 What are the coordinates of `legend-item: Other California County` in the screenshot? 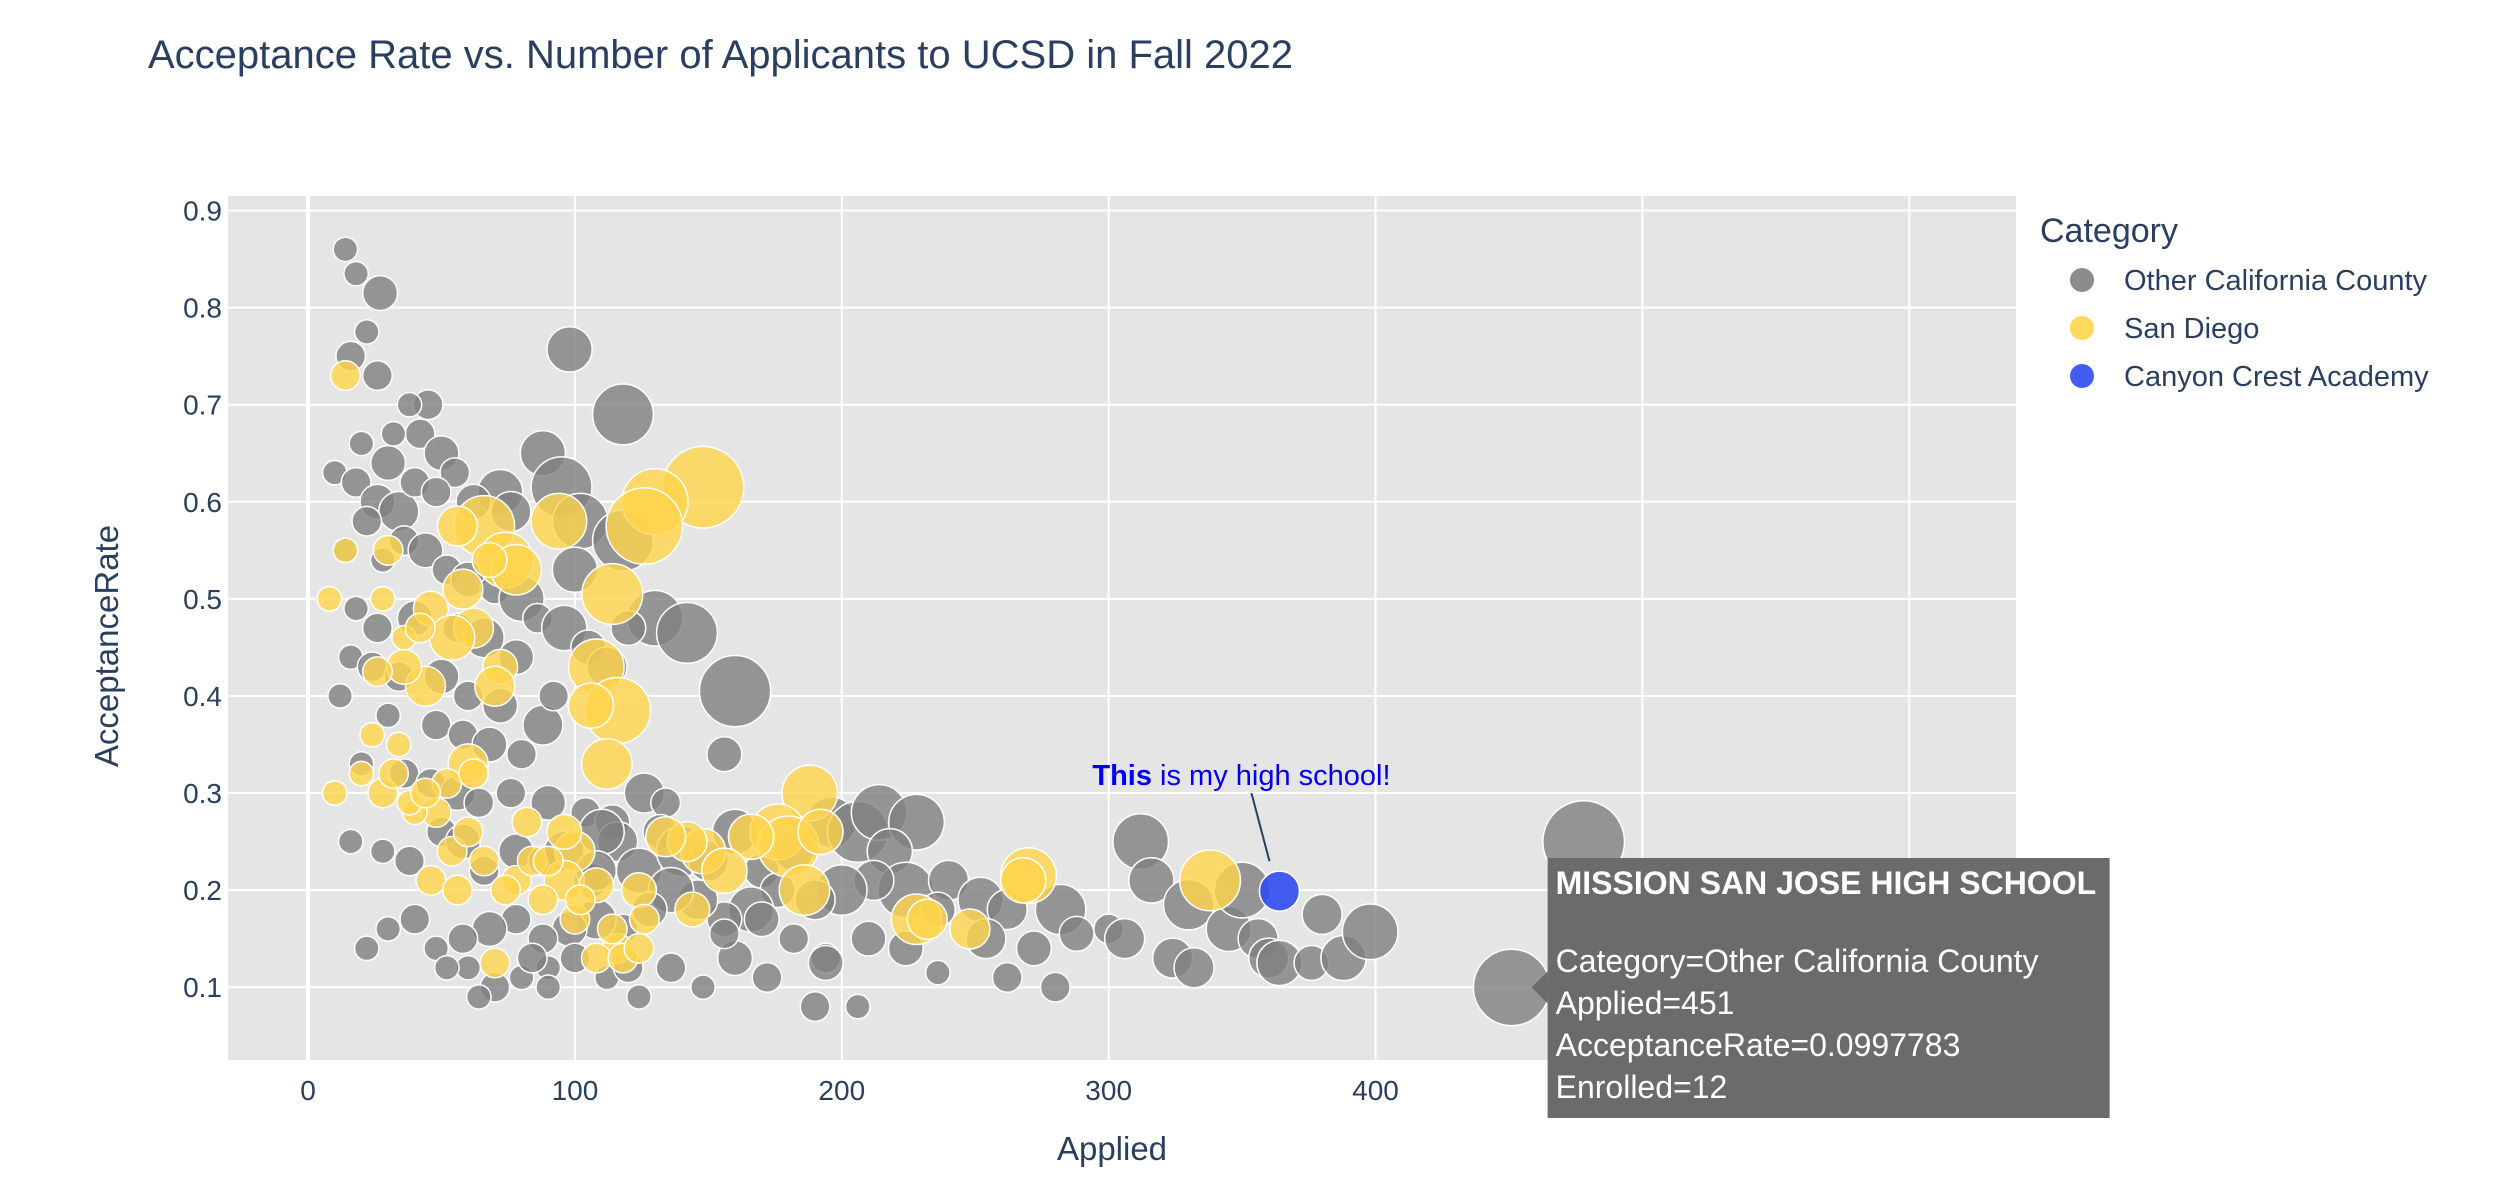 It's located at (2249, 281).